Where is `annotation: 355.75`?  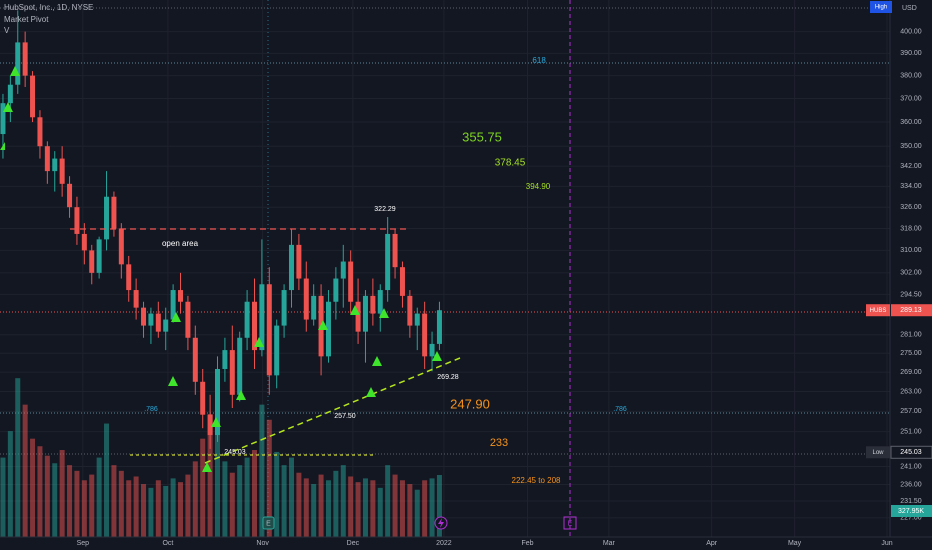
annotation: 355.75 is located at coordinates (482, 136).